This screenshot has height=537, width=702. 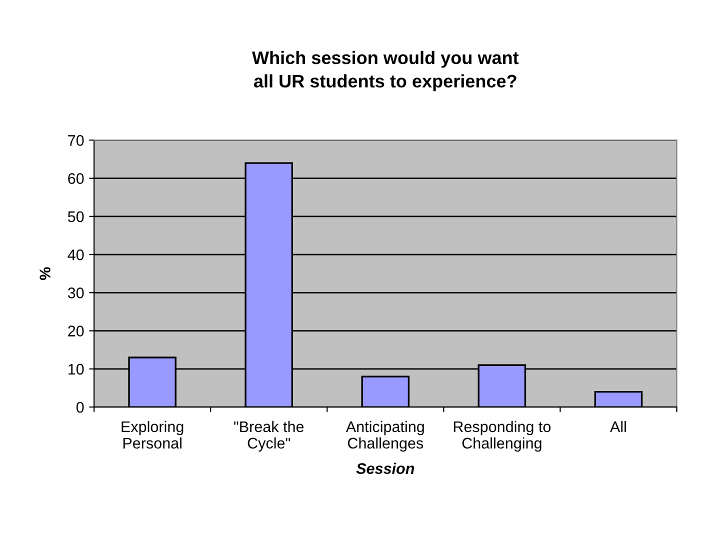 What do you see at coordinates (76, 216) in the screenshot?
I see `y-tick-label: 50` at bounding box center [76, 216].